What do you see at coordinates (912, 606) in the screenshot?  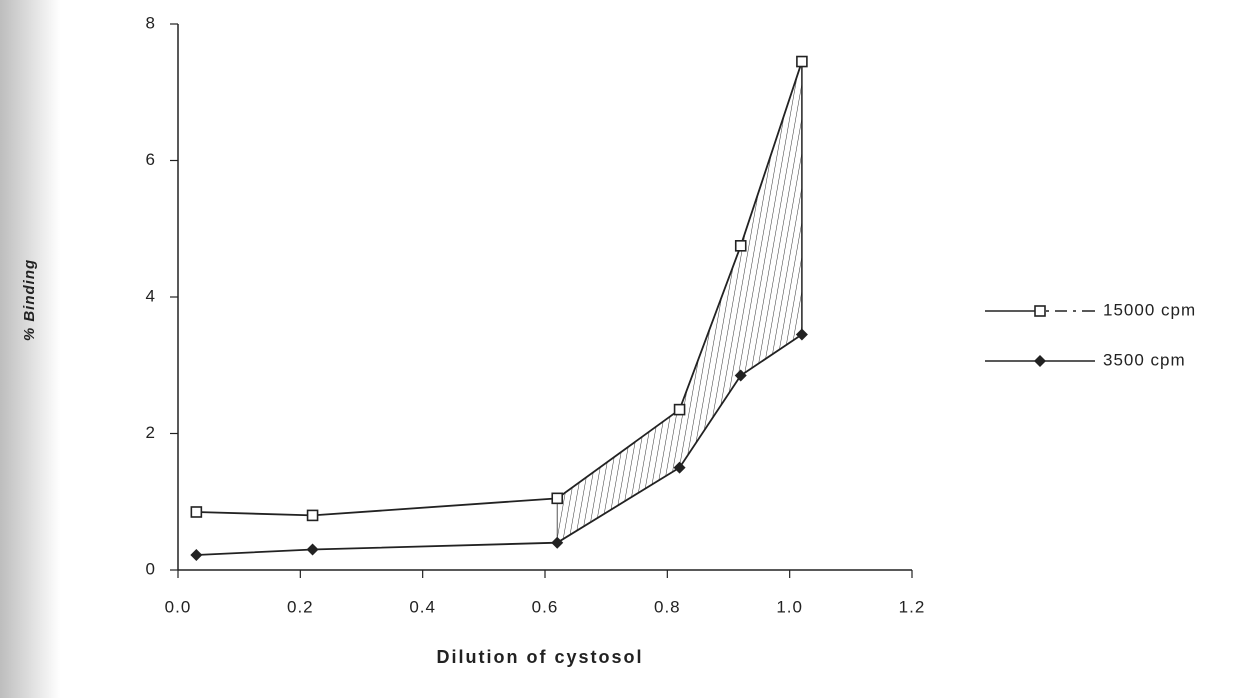 I see `x-tick-label: 1.2` at bounding box center [912, 606].